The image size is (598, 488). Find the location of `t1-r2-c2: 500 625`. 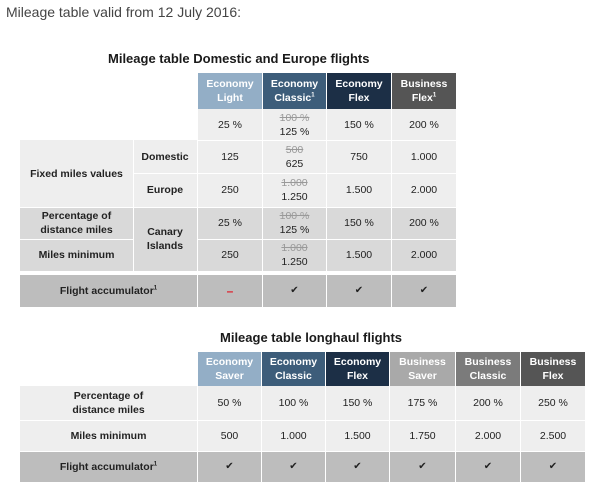

t1-r2-c2: 500 625 is located at coordinates (294, 156).